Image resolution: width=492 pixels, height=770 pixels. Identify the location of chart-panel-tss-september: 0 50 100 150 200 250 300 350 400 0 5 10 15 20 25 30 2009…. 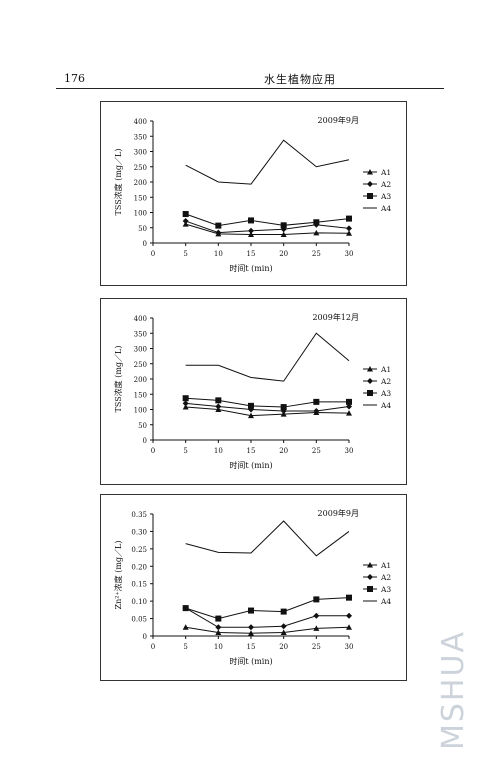
(253, 193).